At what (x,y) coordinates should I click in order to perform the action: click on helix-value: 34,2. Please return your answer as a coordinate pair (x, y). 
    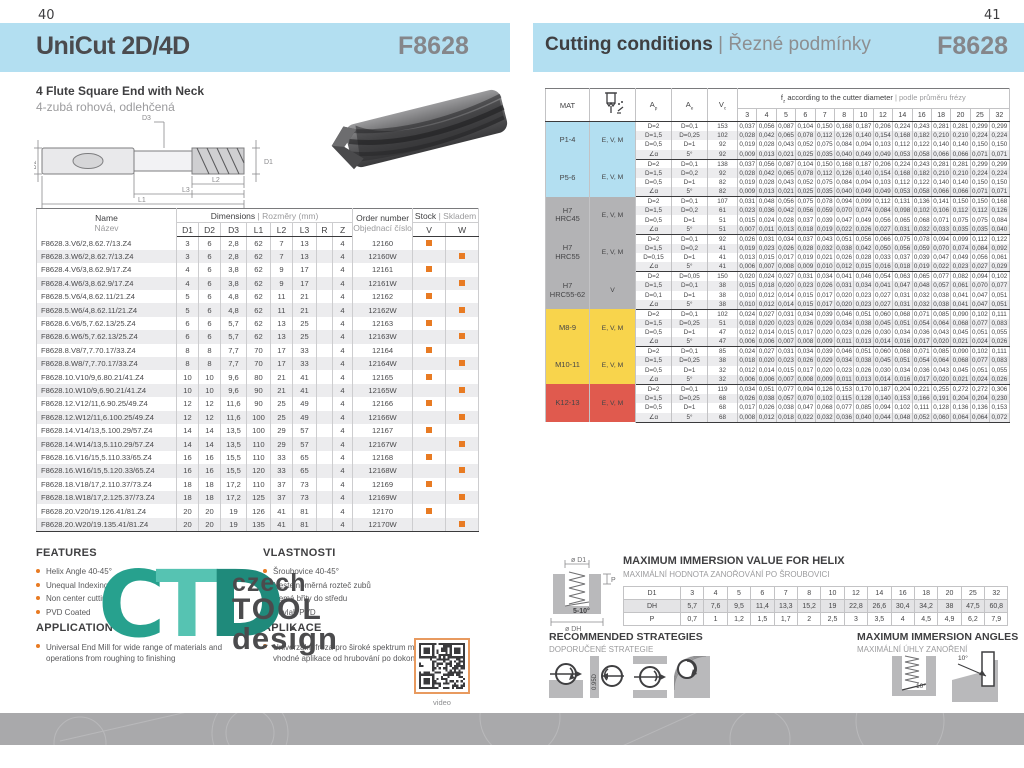
    Looking at the image, I should click on (926, 606).